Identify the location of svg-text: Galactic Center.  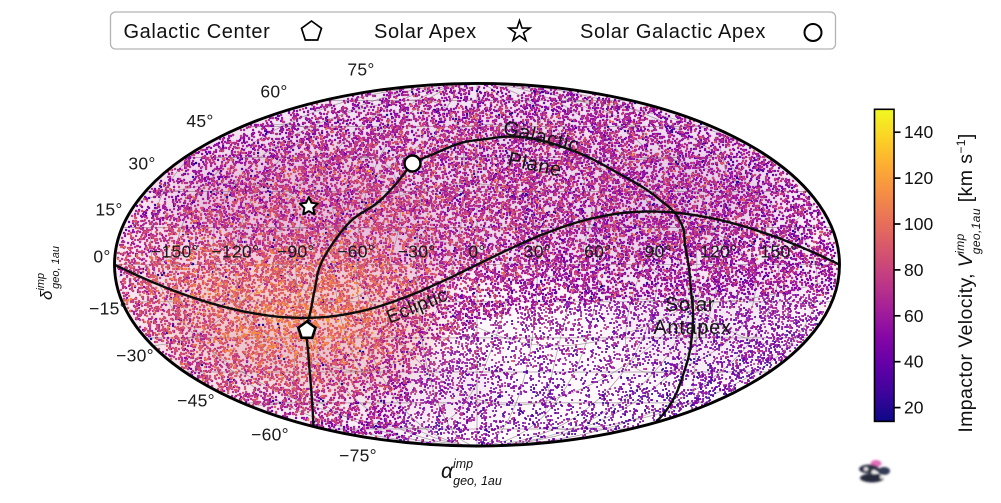
(197, 32).